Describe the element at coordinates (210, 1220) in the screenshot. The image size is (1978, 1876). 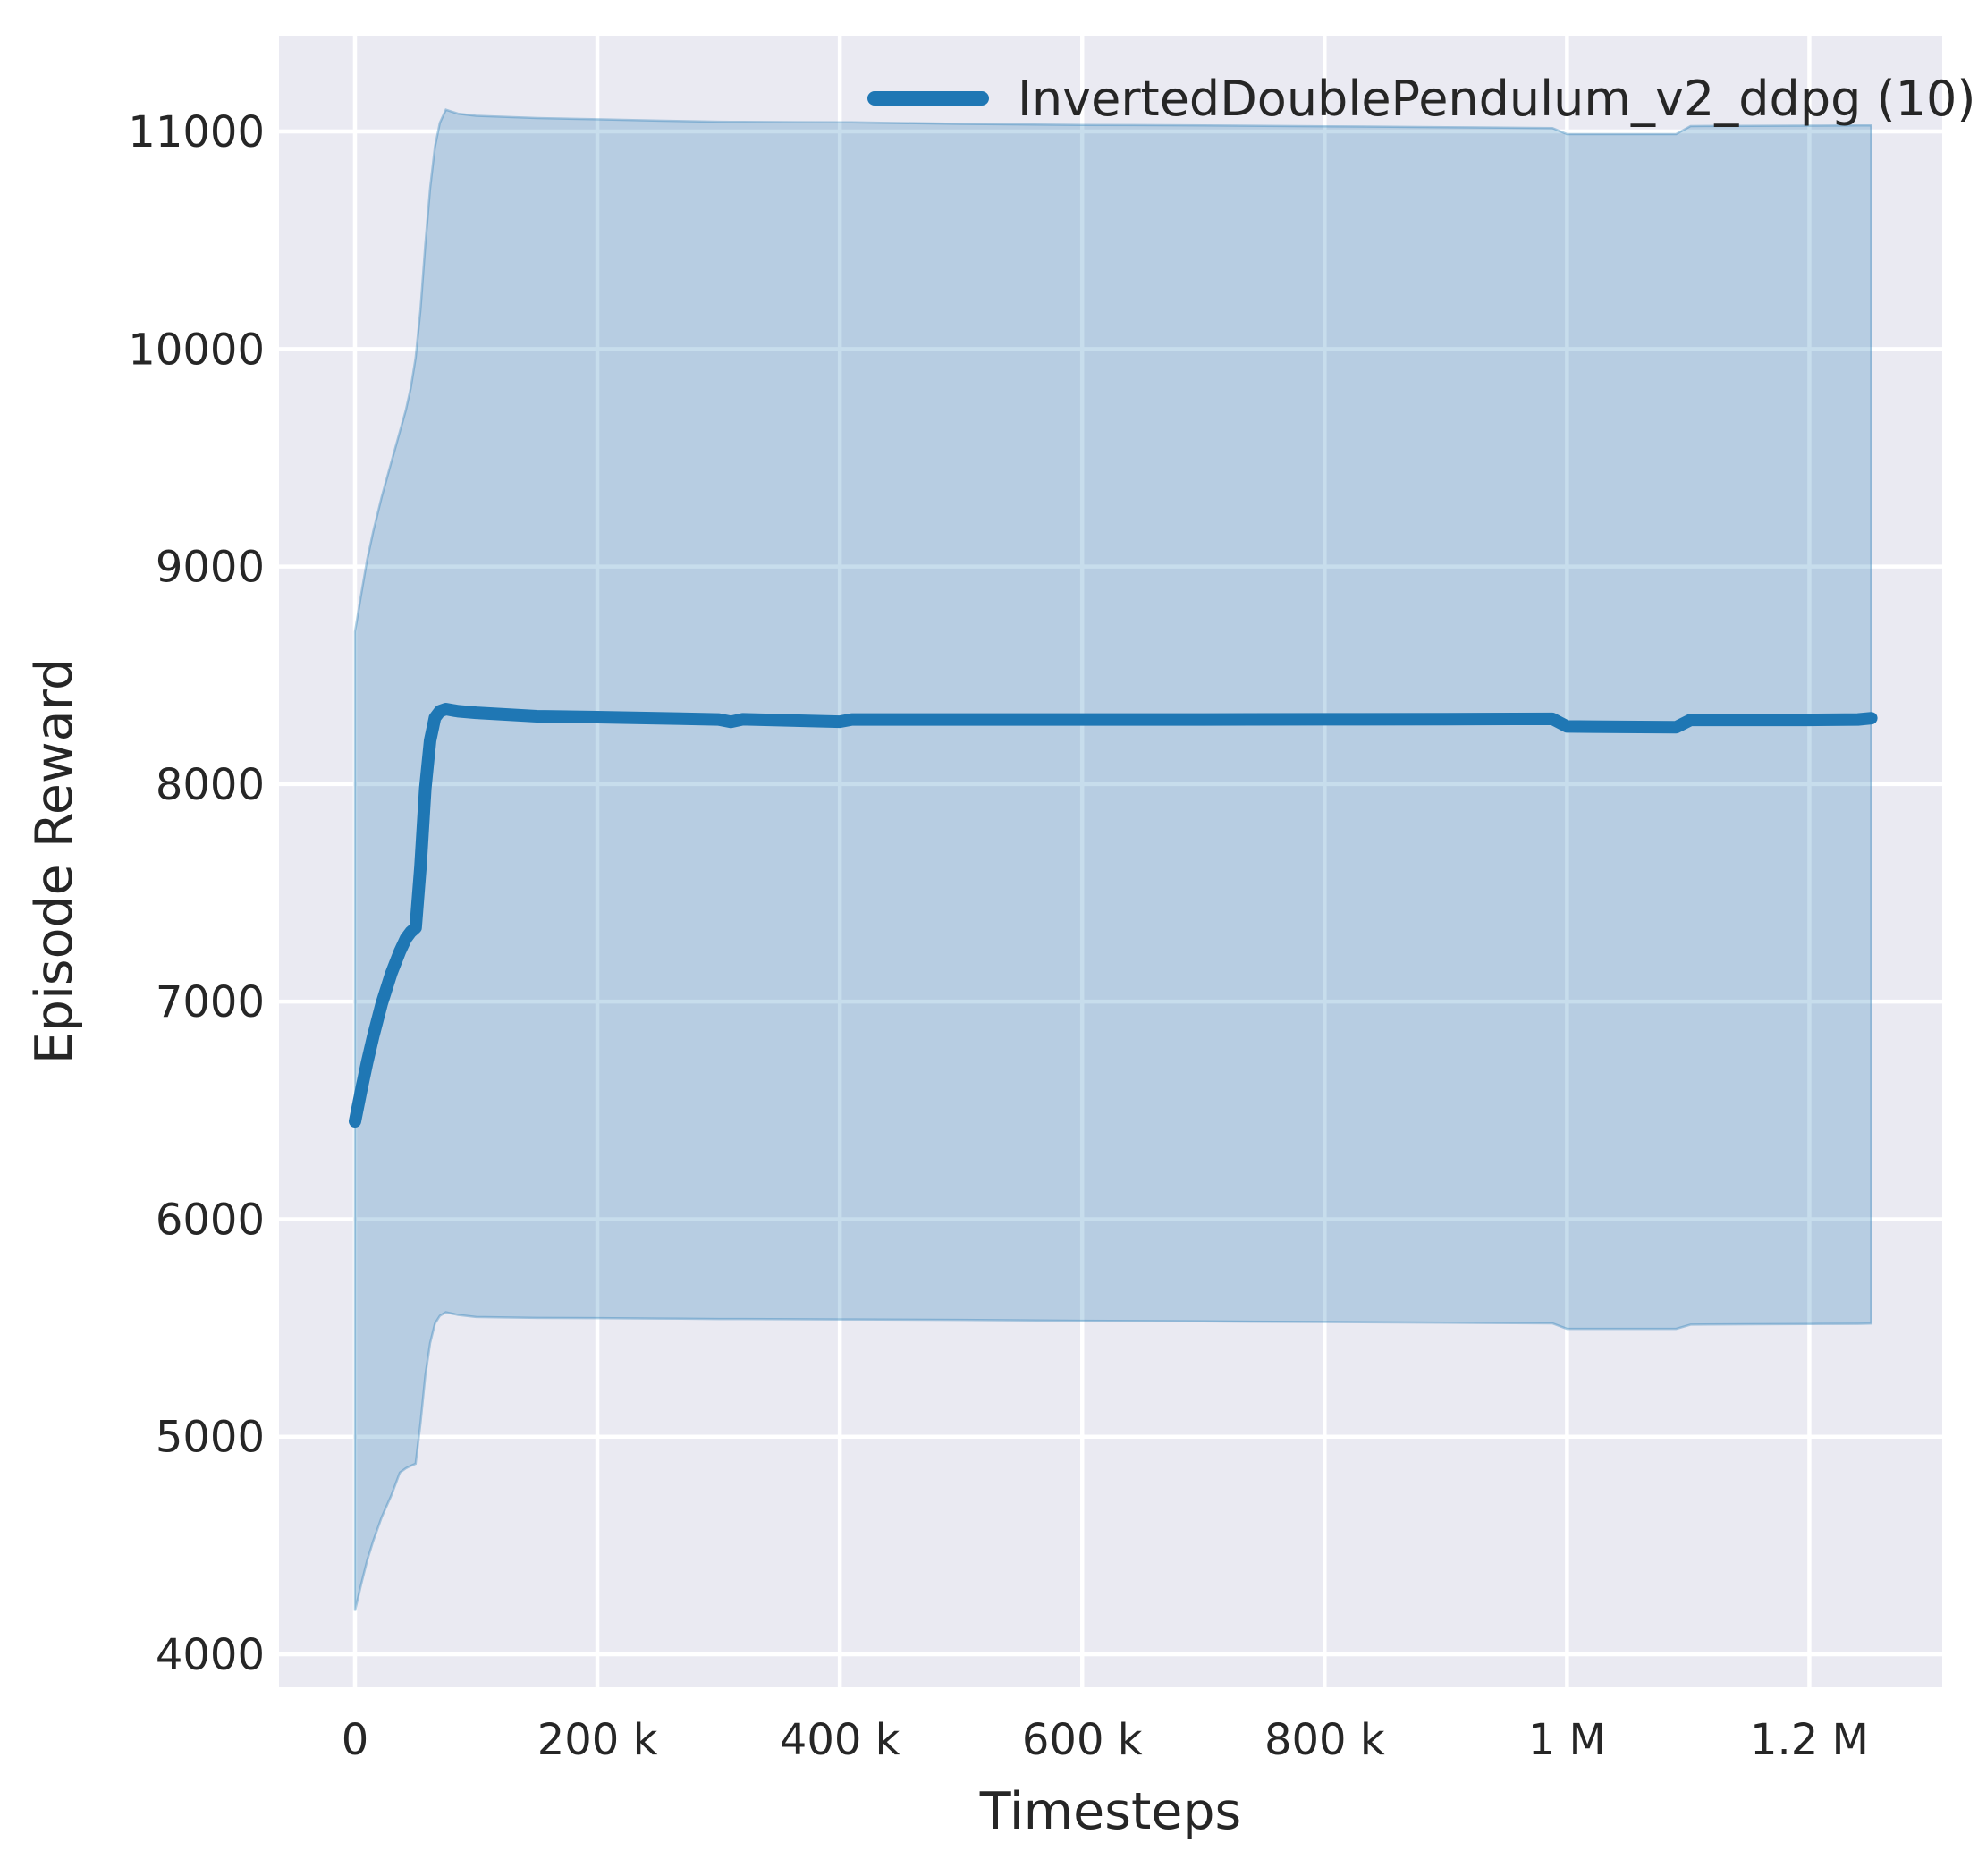
I see `y-tick-label: 6000` at that location.